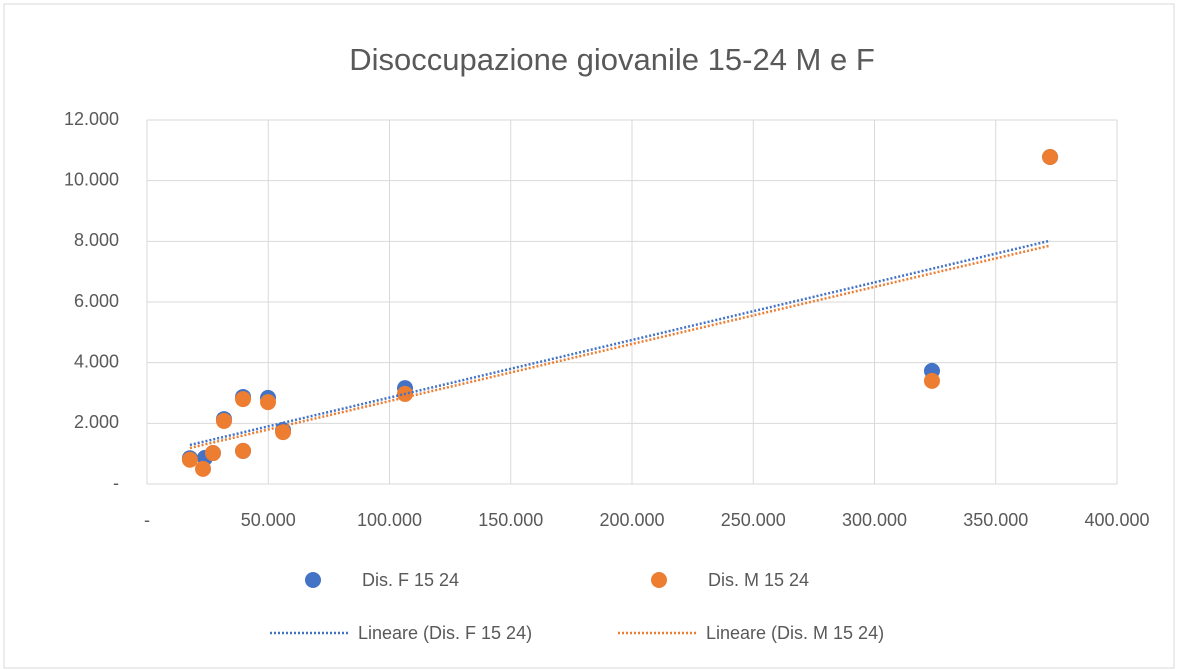  I want to click on y-tick-label: 6.000, so click(96, 301).